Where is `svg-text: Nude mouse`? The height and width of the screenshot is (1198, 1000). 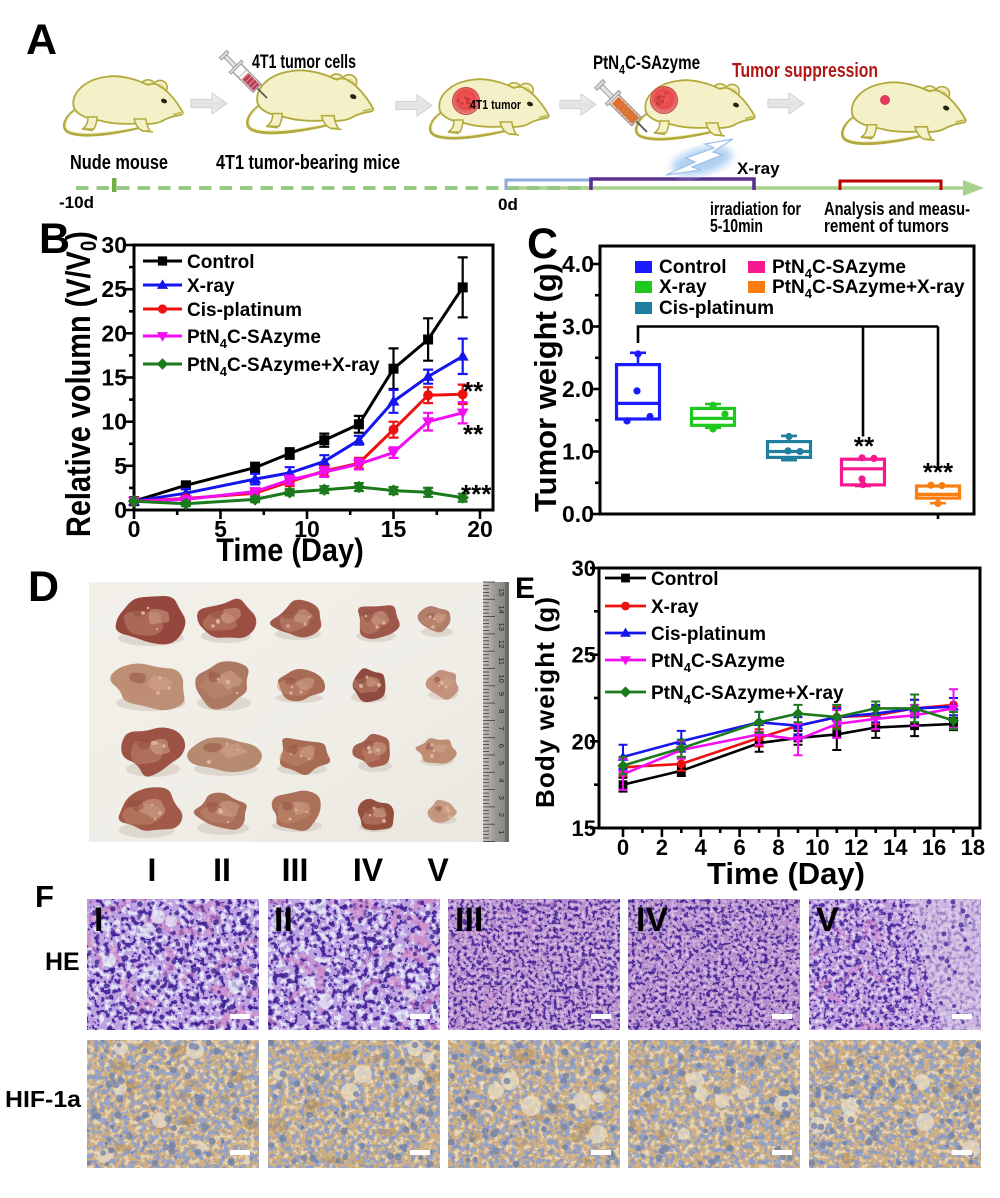 svg-text: Nude mouse is located at coordinates (119, 163).